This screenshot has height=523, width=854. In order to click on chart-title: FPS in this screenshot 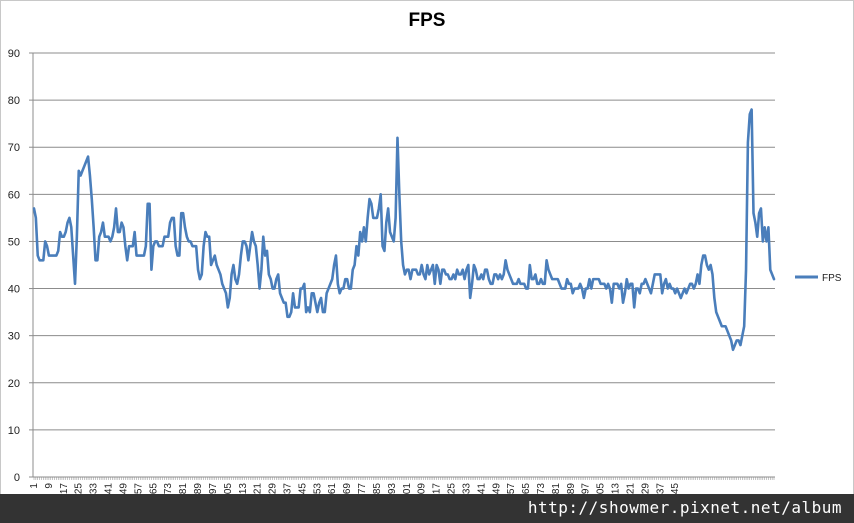, I will do `click(427, 20)`.